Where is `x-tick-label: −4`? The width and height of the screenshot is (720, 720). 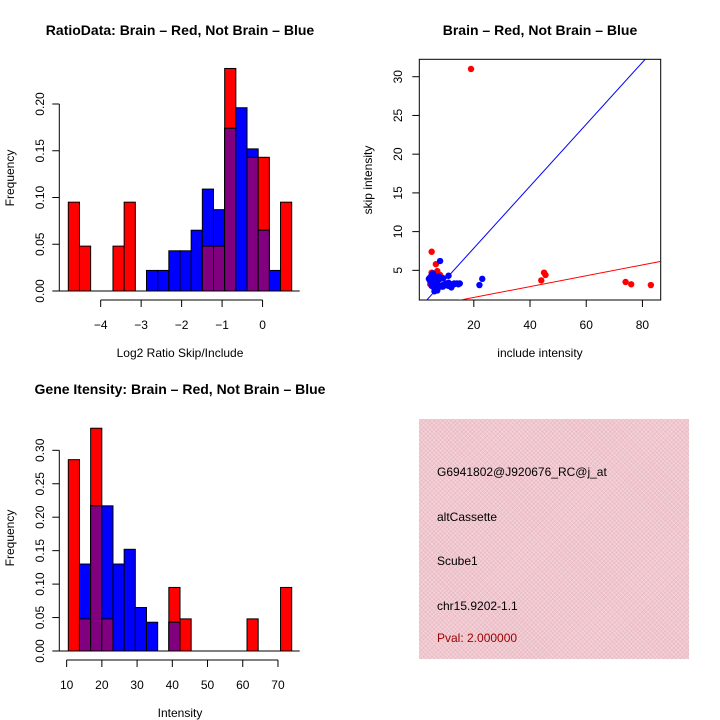
x-tick-label: −4 is located at coordinates (101, 325).